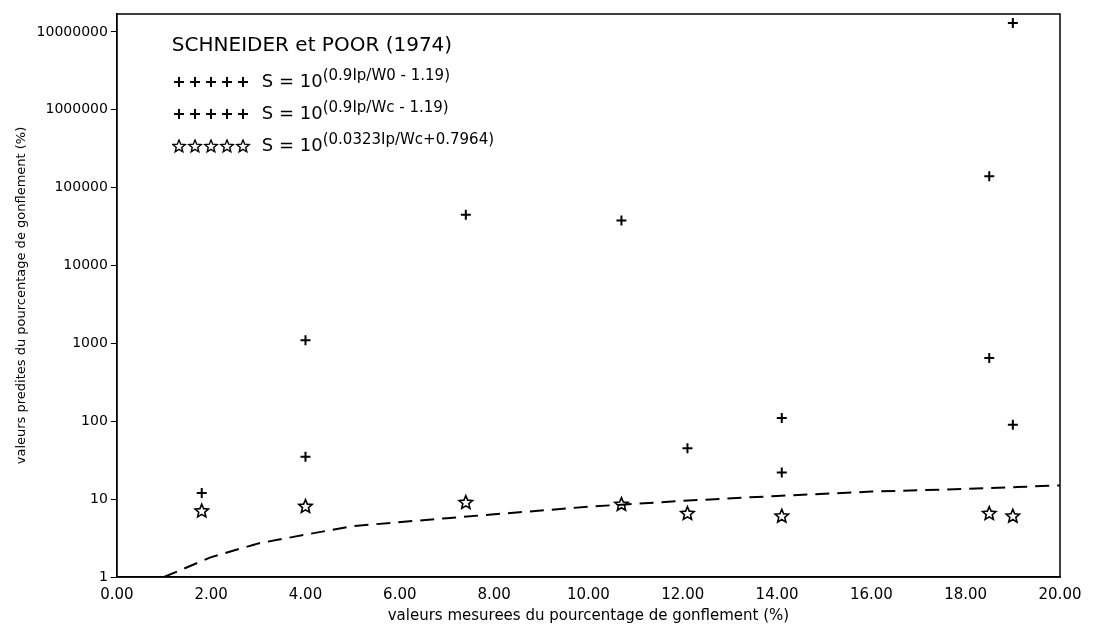 This screenshot has width=1097, height=642. I want to click on y-tick-label: 10000000, so click(72, 30).